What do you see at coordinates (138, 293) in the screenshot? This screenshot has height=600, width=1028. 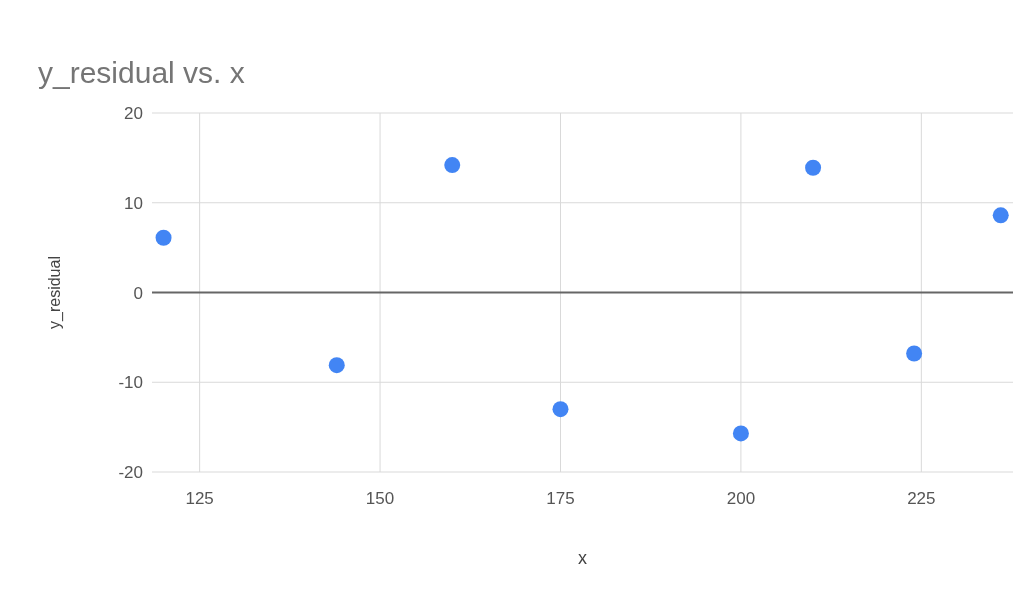 I see `y-tick-label: 0` at bounding box center [138, 293].